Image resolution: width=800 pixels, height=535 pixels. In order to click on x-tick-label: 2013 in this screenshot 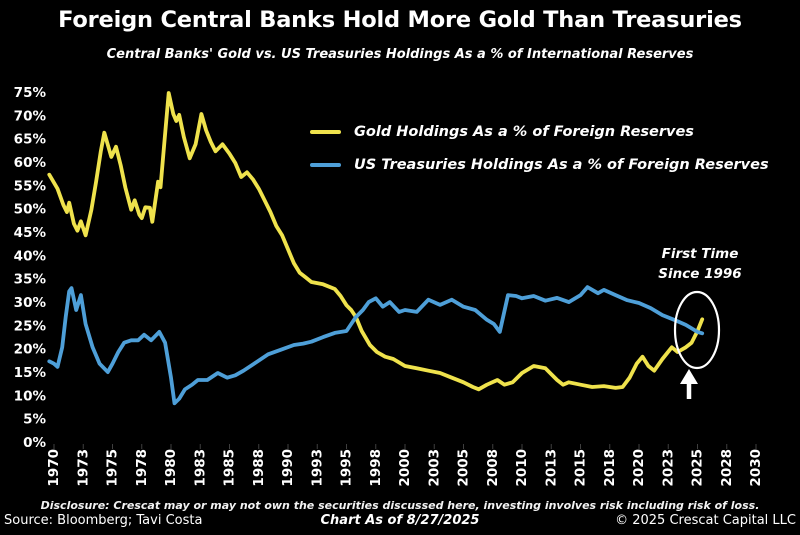, I will do `click(551, 468)`.